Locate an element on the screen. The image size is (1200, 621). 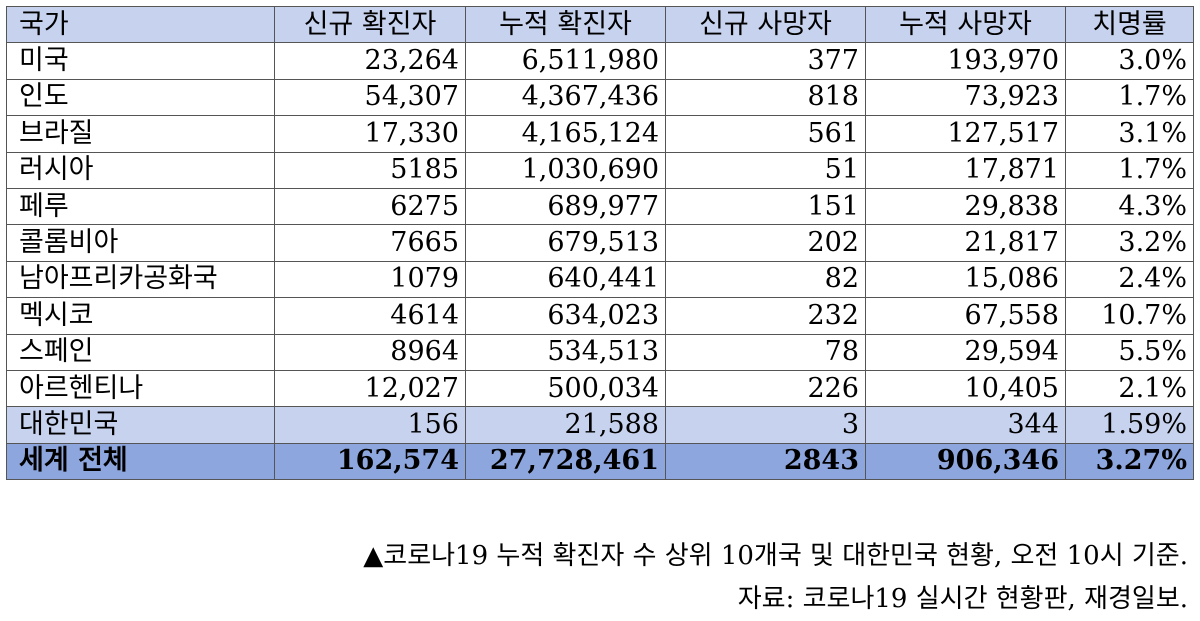
cell-total-cases: 679,513 is located at coordinates (565, 243).